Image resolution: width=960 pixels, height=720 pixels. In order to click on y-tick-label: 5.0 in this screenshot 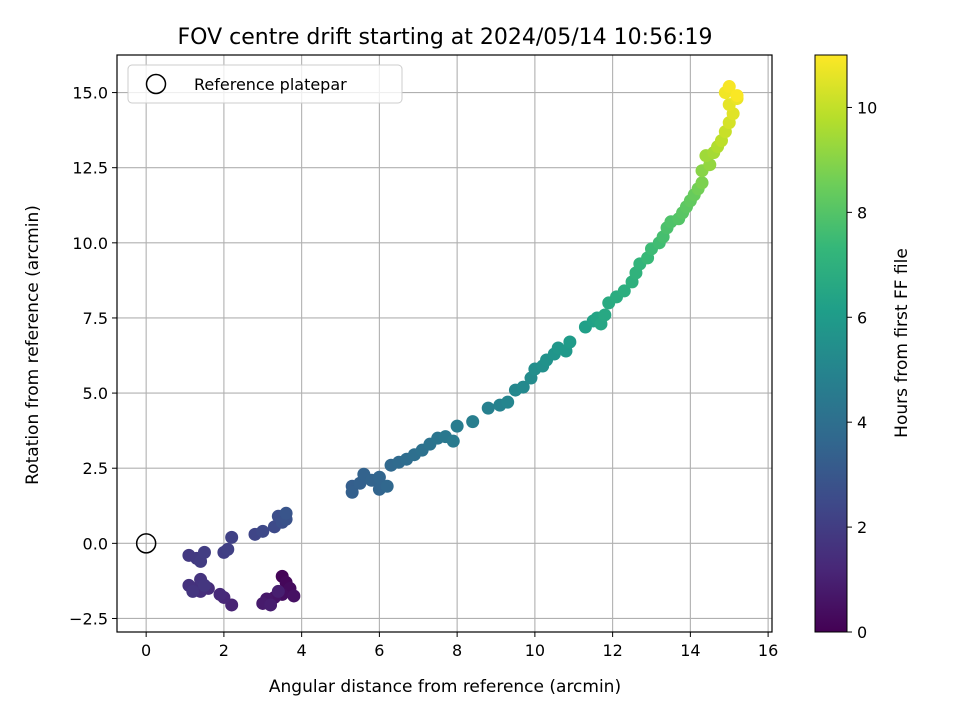, I will do `click(95, 393)`.